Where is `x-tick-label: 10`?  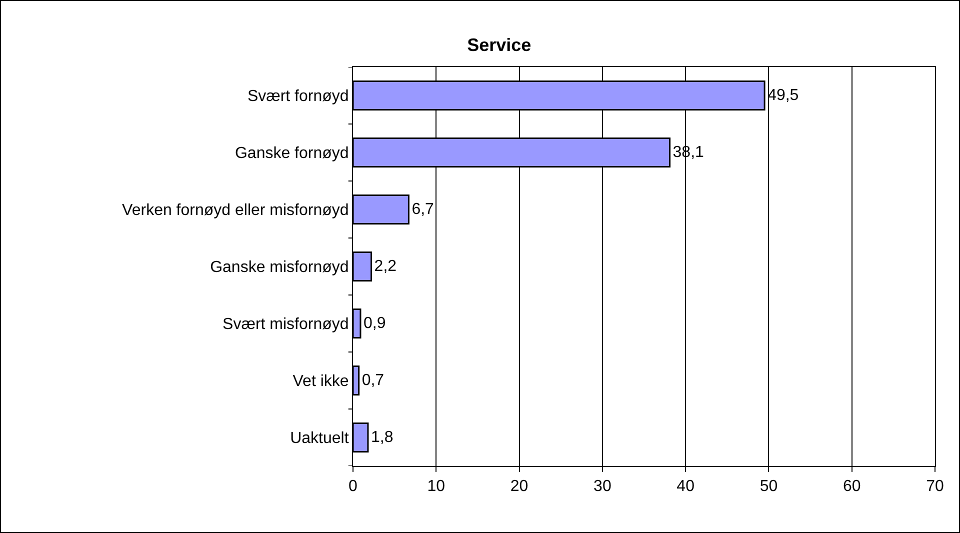
x-tick-label: 10 is located at coordinates (436, 487).